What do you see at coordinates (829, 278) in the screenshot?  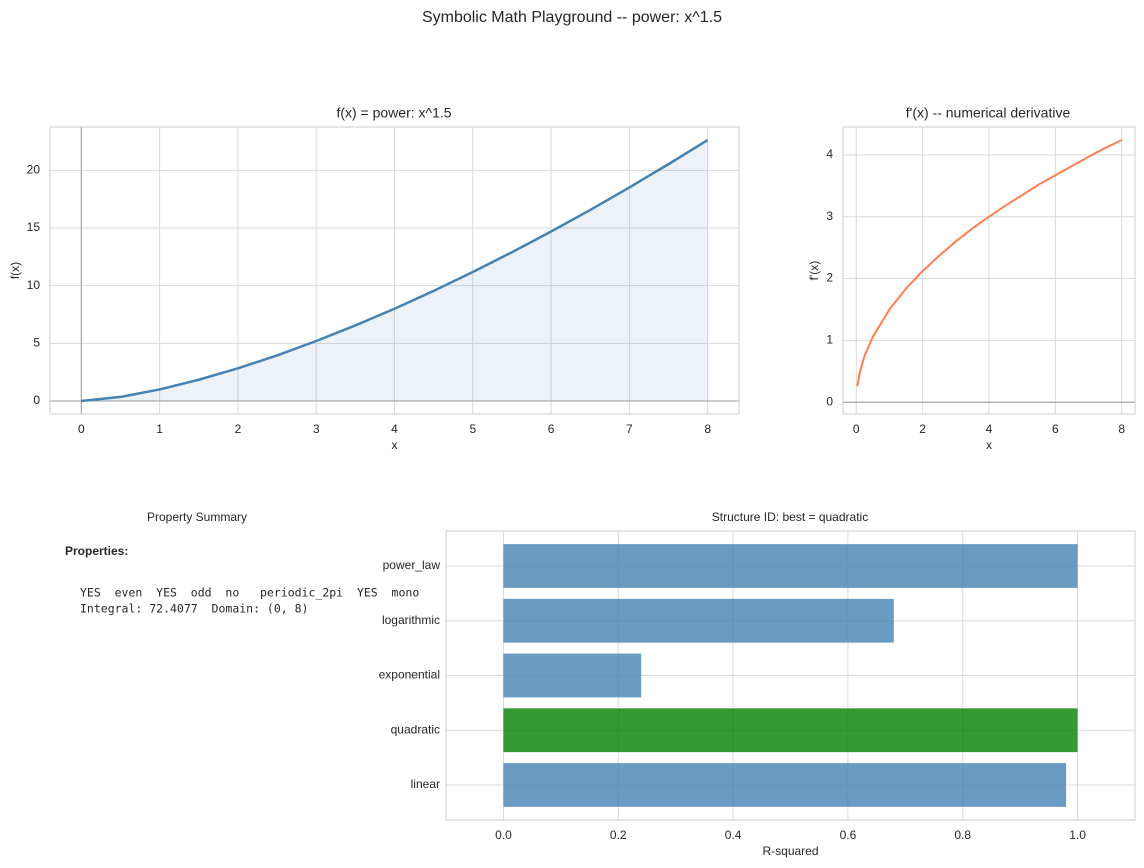 I see `y-tick-label: 2` at bounding box center [829, 278].